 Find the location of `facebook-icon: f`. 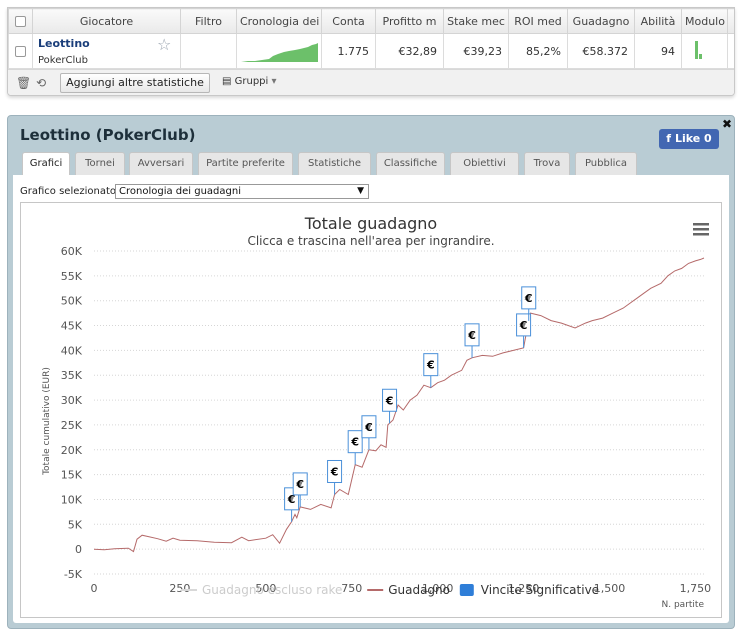

facebook-icon: f is located at coordinates (669, 138).